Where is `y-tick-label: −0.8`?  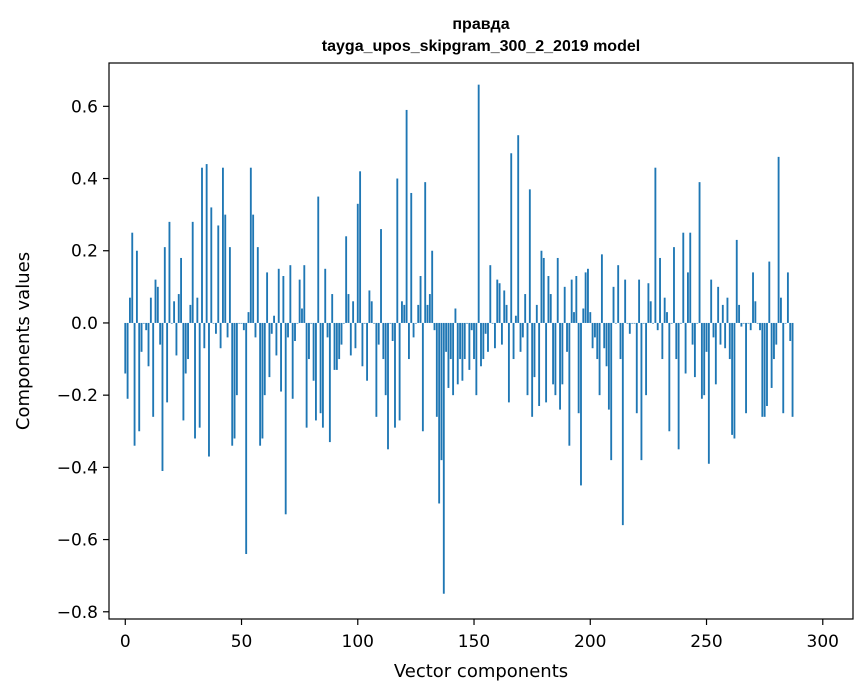
y-tick-label: −0.8 is located at coordinates (77, 613).